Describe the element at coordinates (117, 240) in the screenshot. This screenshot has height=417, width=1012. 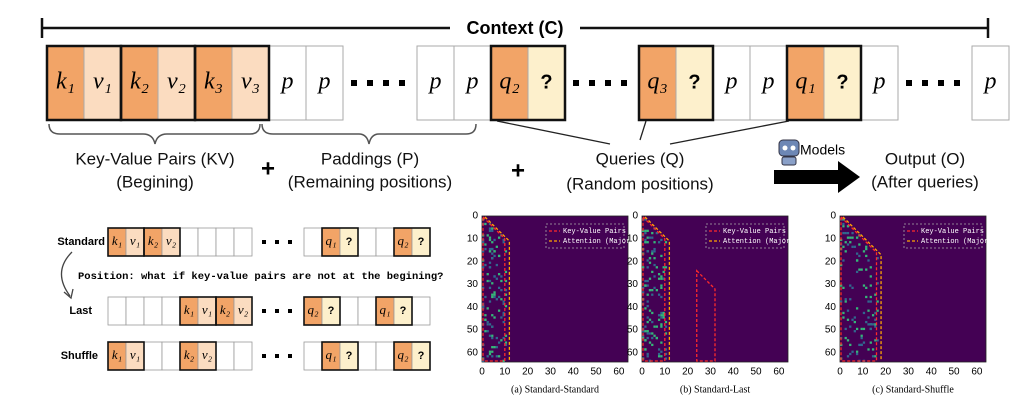
I see `cell-label: k₁` at that location.